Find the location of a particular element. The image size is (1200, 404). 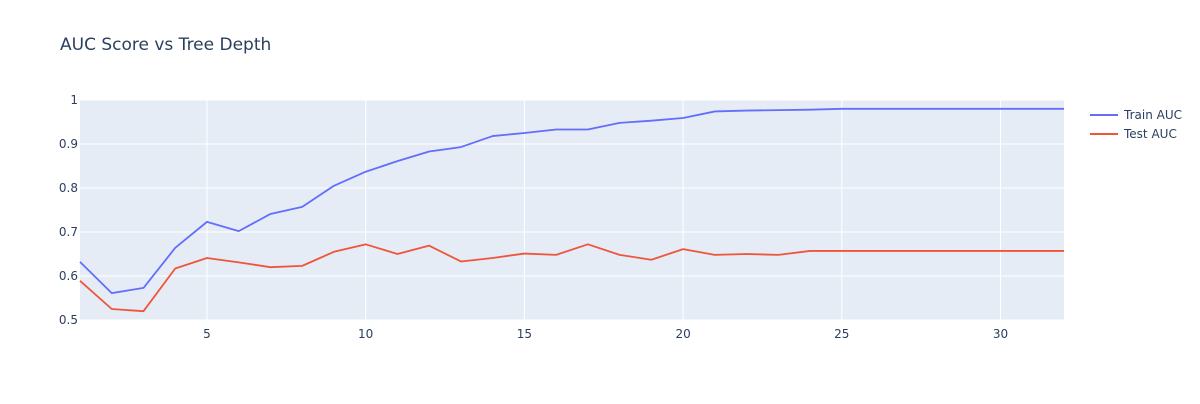

y-tick-label: 0.7 is located at coordinates (68, 232).